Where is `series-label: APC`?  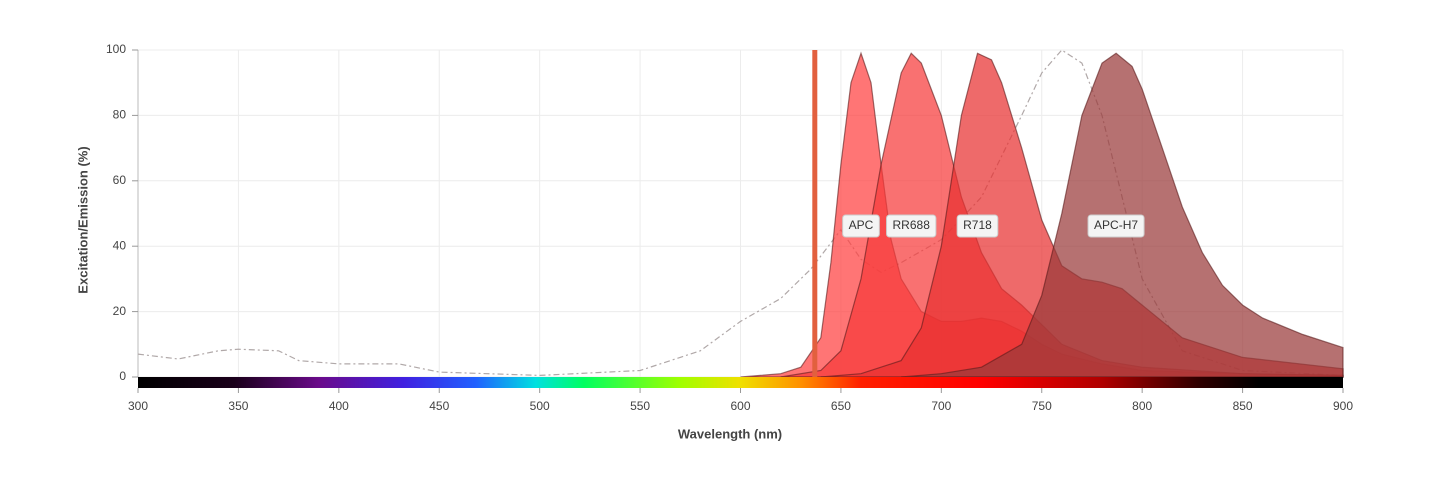
series-label: APC is located at coordinates (861, 226).